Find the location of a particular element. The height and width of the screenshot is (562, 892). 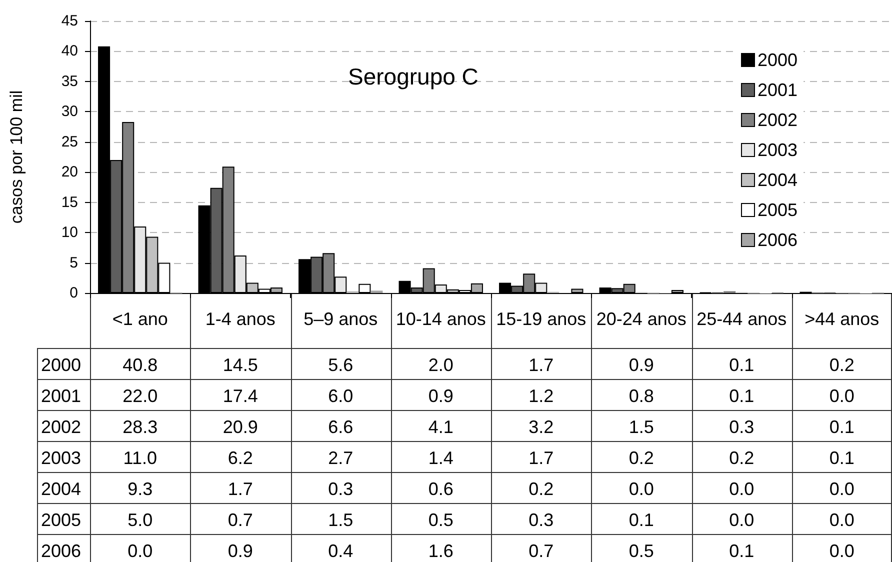

data-label: 4.1 is located at coordinates (440, 426).